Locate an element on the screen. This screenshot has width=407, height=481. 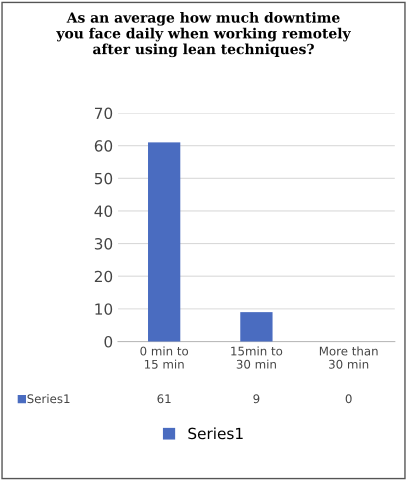
y-tick-label: 30 is located at coordinates (103, 244).